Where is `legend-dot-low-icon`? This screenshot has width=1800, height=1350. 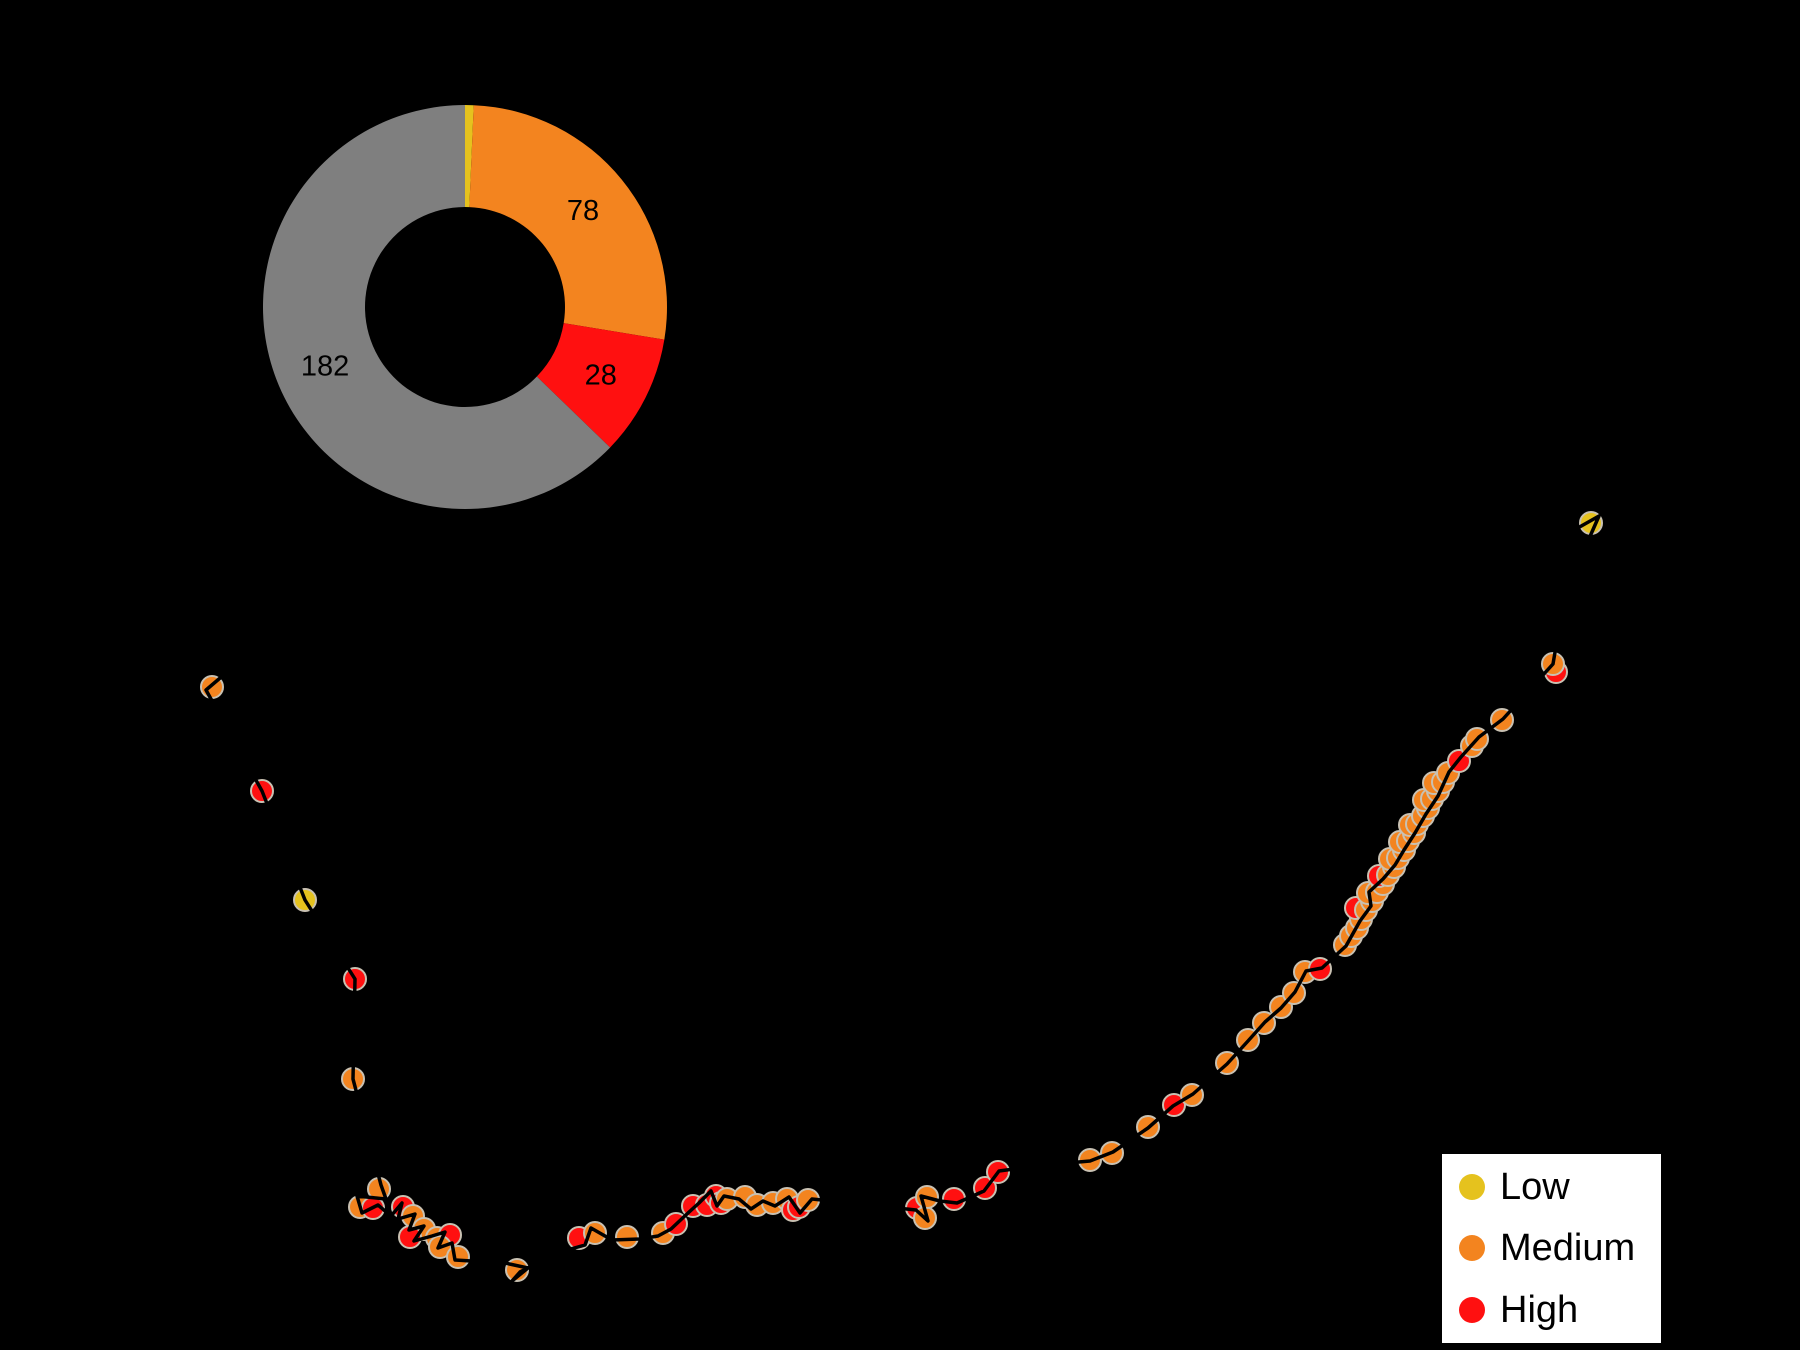 legend-dot-low-icon is located at coordinates (1472, 1187).